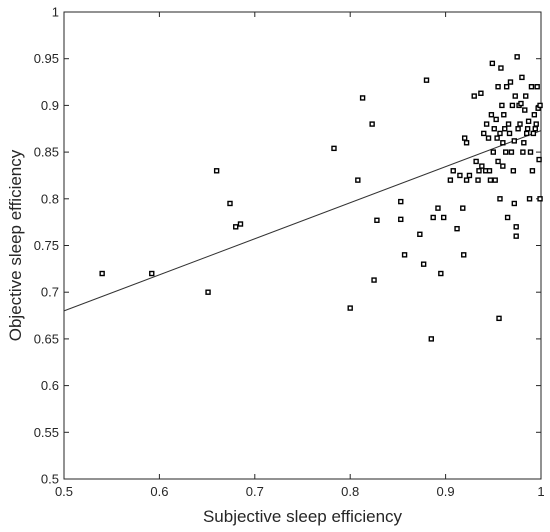  What do you see at coordinates (50, 105) in the screenshot?
I see `y-tick-label: 0.9` at bounding box center [50, 105].